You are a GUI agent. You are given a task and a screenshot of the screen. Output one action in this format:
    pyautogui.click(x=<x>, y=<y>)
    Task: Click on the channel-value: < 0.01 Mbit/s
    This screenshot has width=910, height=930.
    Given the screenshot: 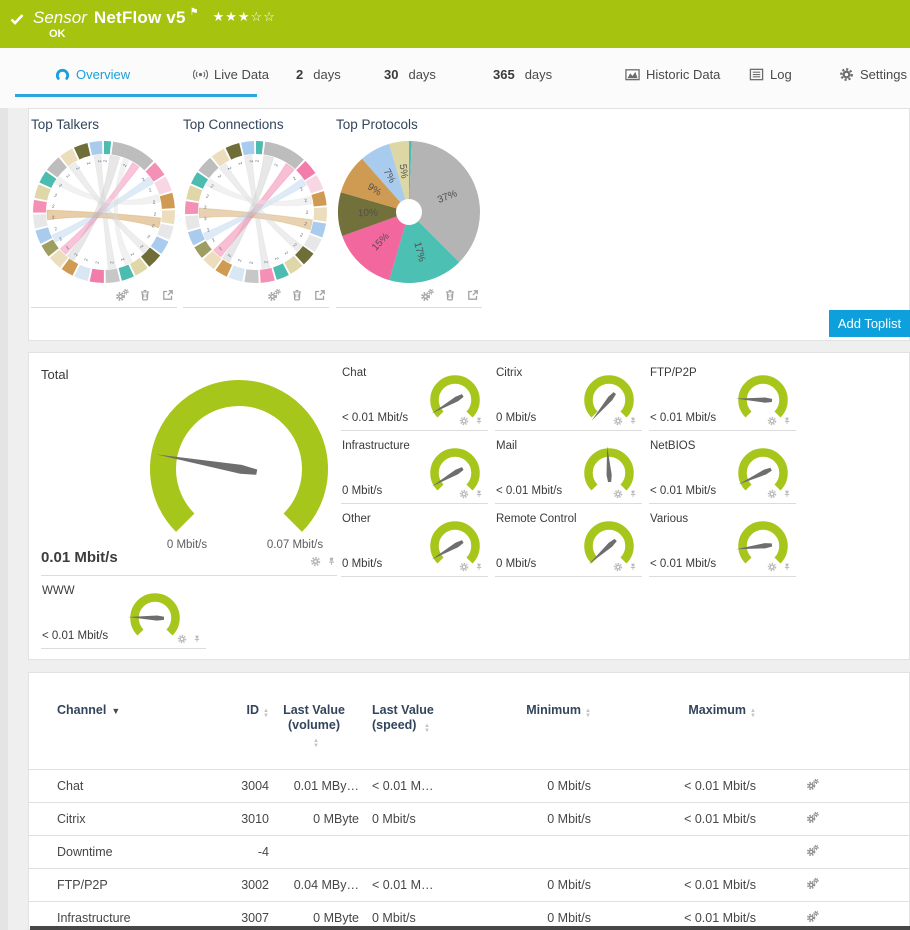 What is the action you would take?
    pyautogui.click(x=375, y=418)
    